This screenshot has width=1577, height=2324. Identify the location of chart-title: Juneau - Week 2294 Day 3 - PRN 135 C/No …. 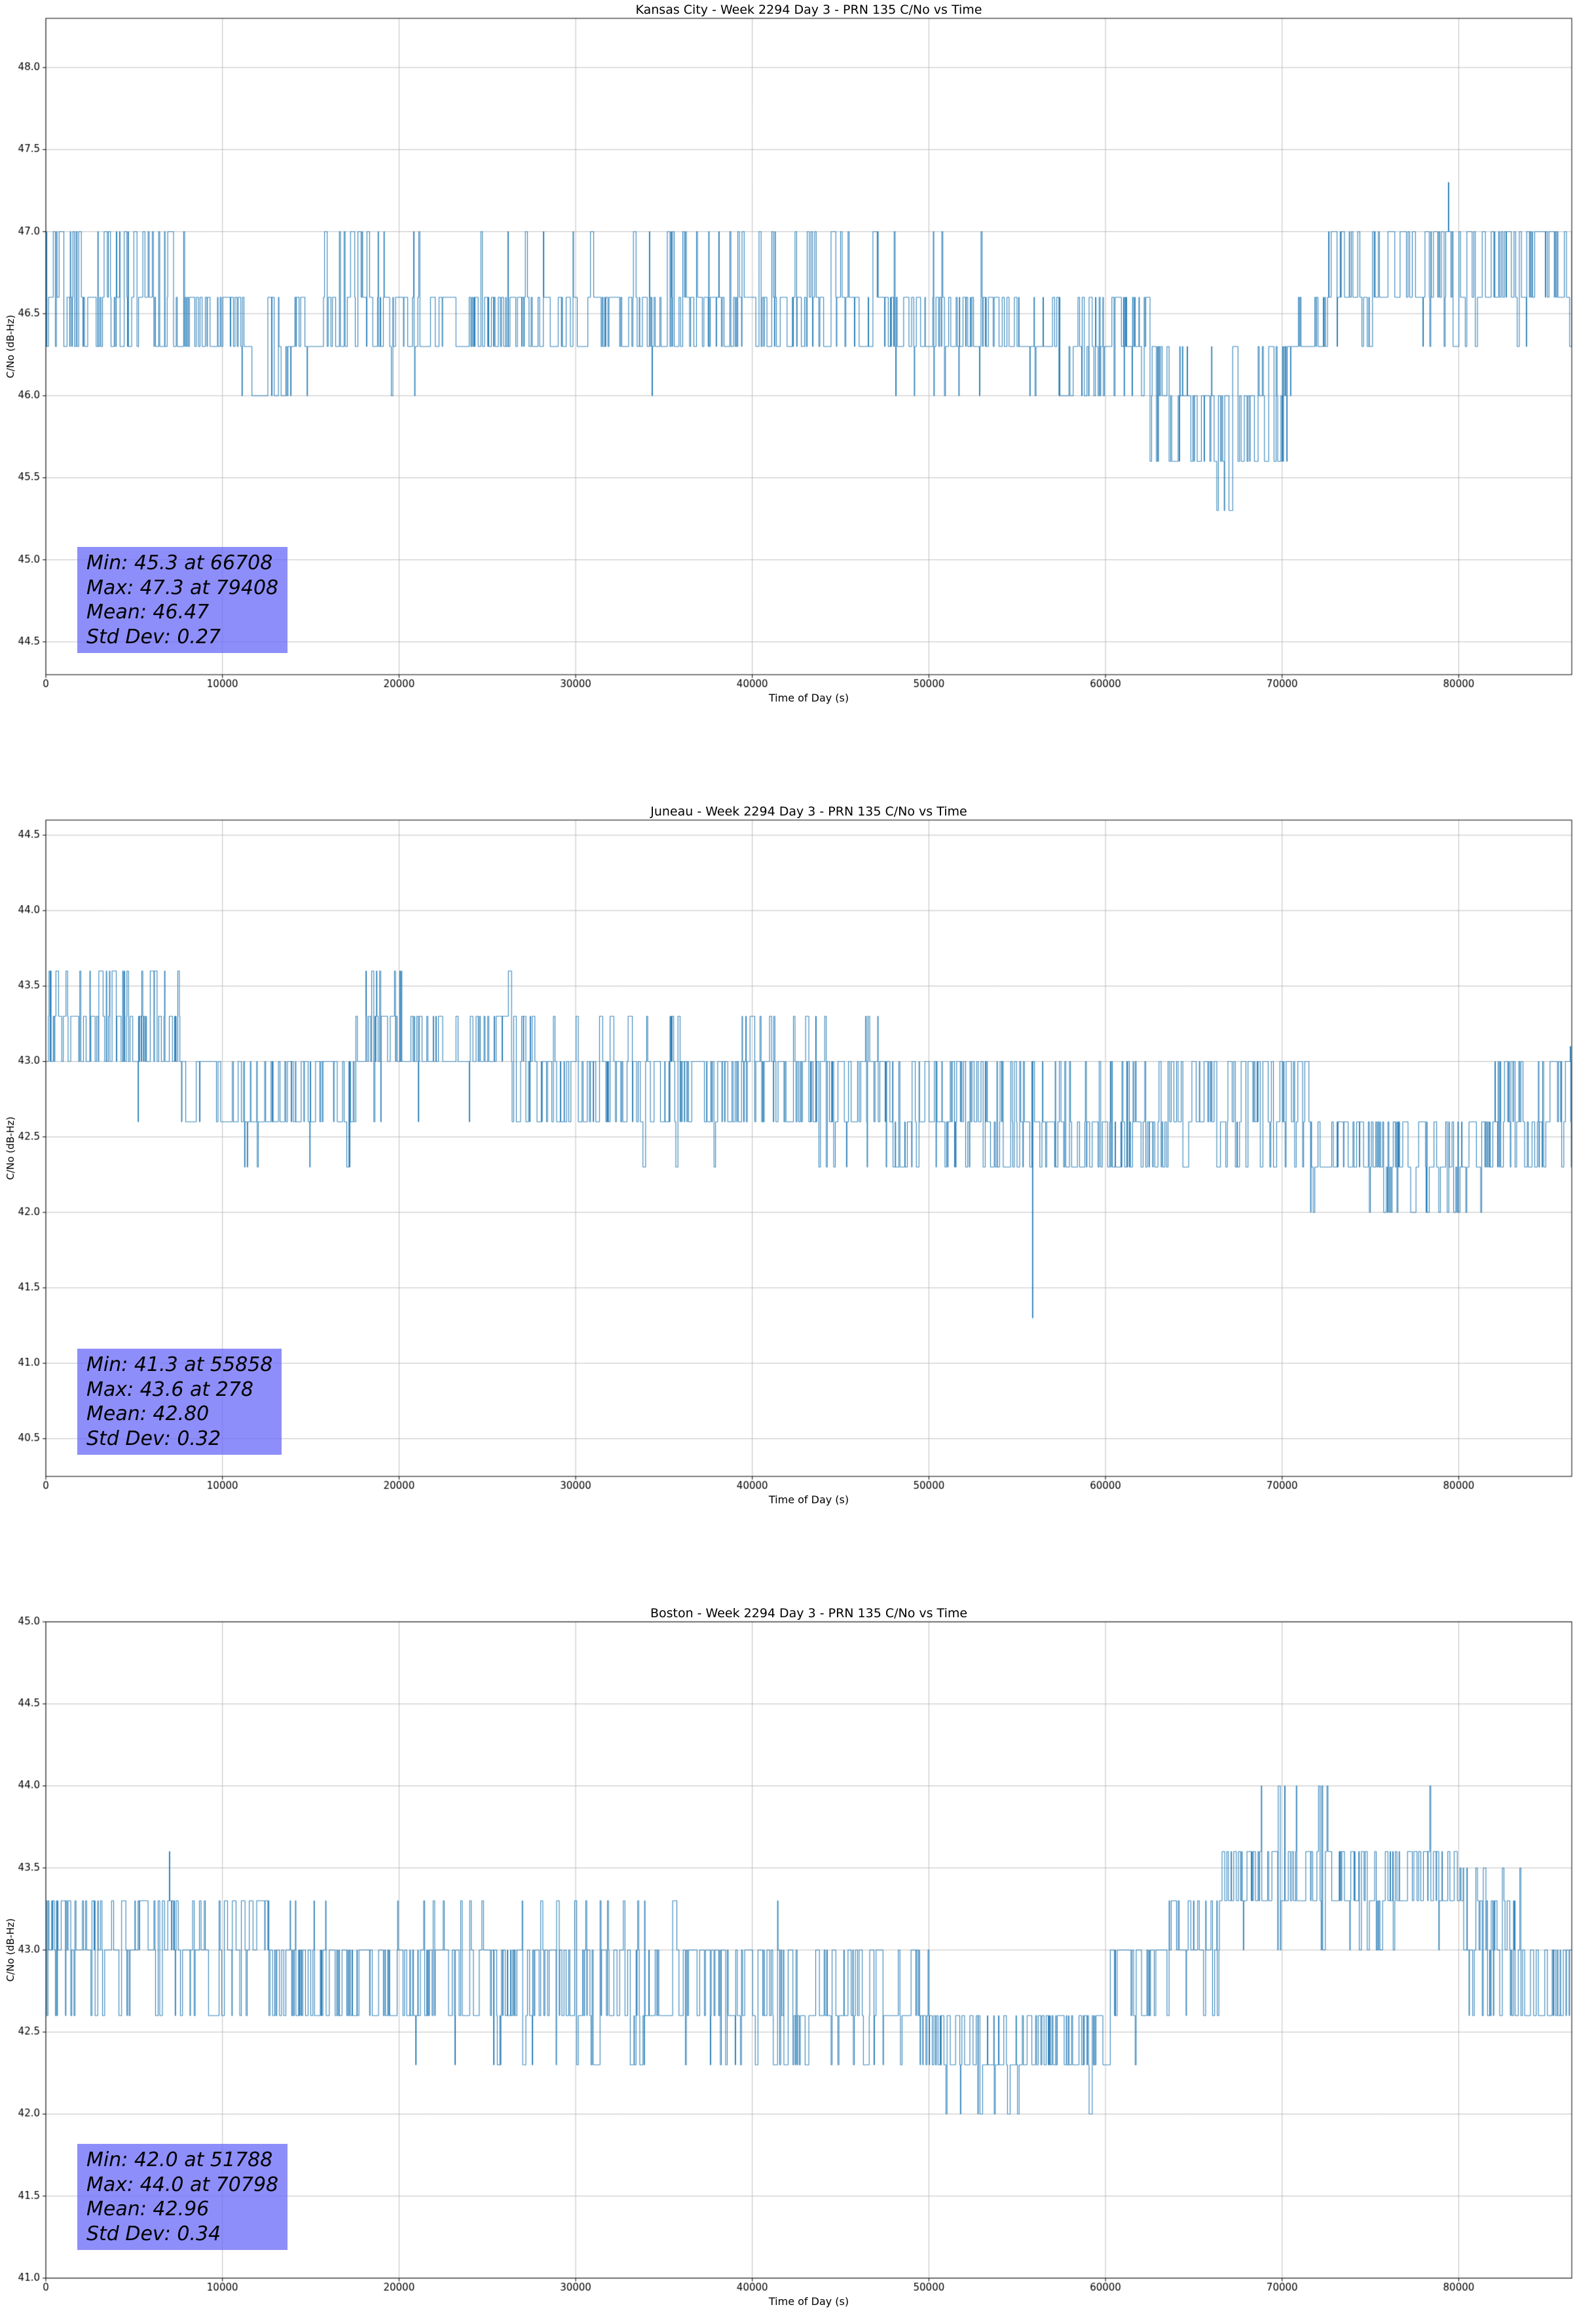
(808, 811).